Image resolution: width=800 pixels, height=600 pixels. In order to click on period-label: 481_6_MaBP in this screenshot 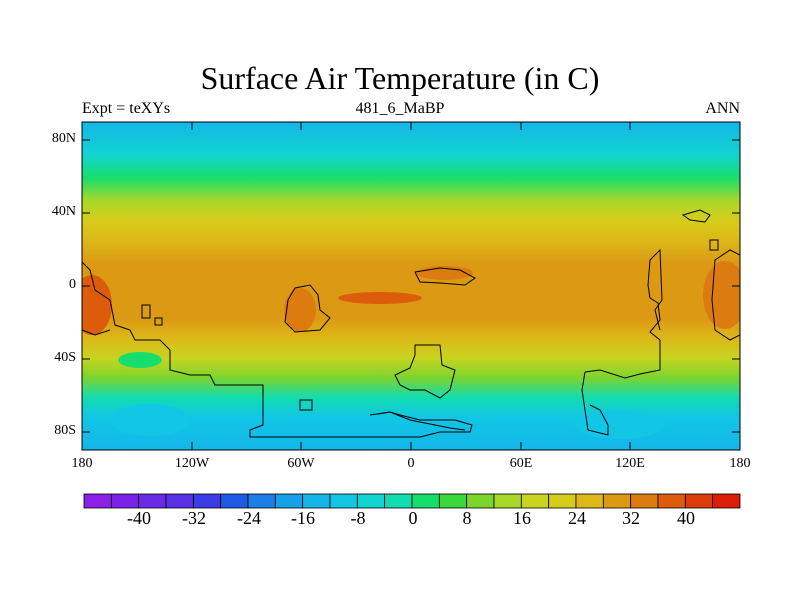, I will do `click(400, 108)`.